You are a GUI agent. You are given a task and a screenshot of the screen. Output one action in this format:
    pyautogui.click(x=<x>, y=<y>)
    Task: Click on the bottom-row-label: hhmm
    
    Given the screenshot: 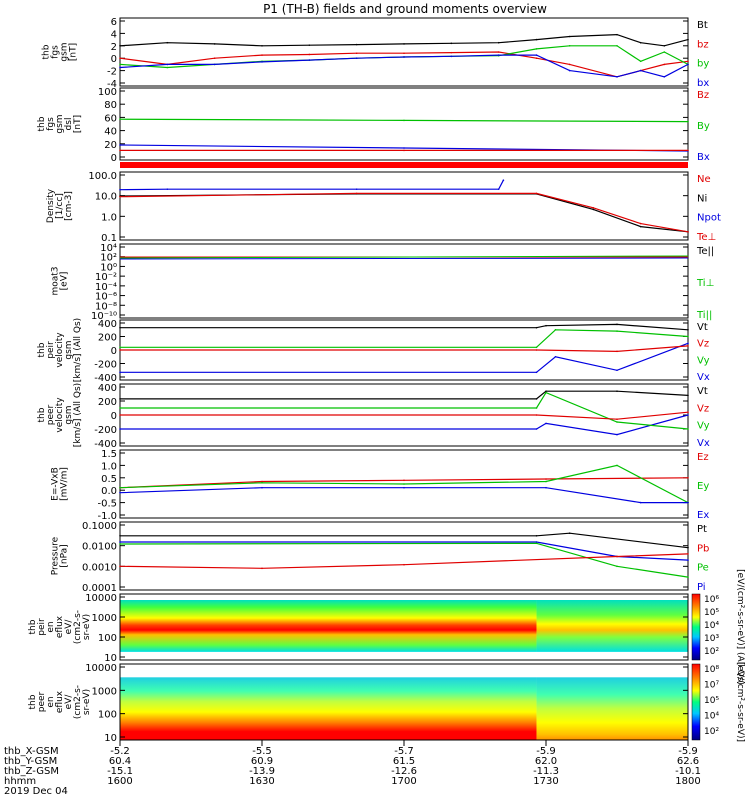 What is the action you would take?
    pyautogui.click(x=20, y=781)
    